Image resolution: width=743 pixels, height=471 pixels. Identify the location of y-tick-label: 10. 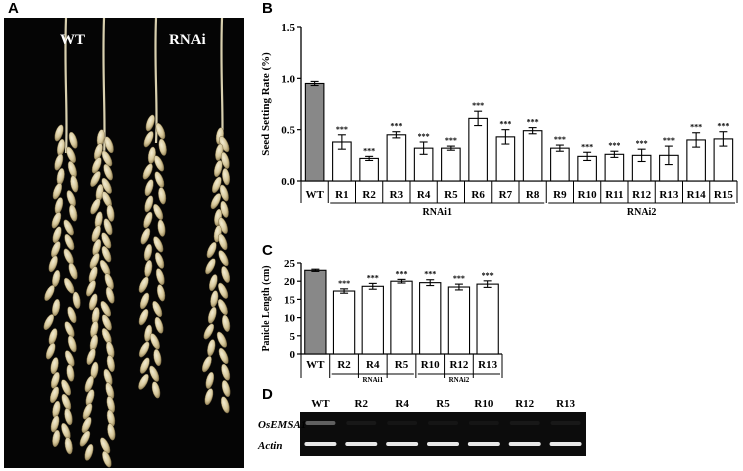
(290, 319).